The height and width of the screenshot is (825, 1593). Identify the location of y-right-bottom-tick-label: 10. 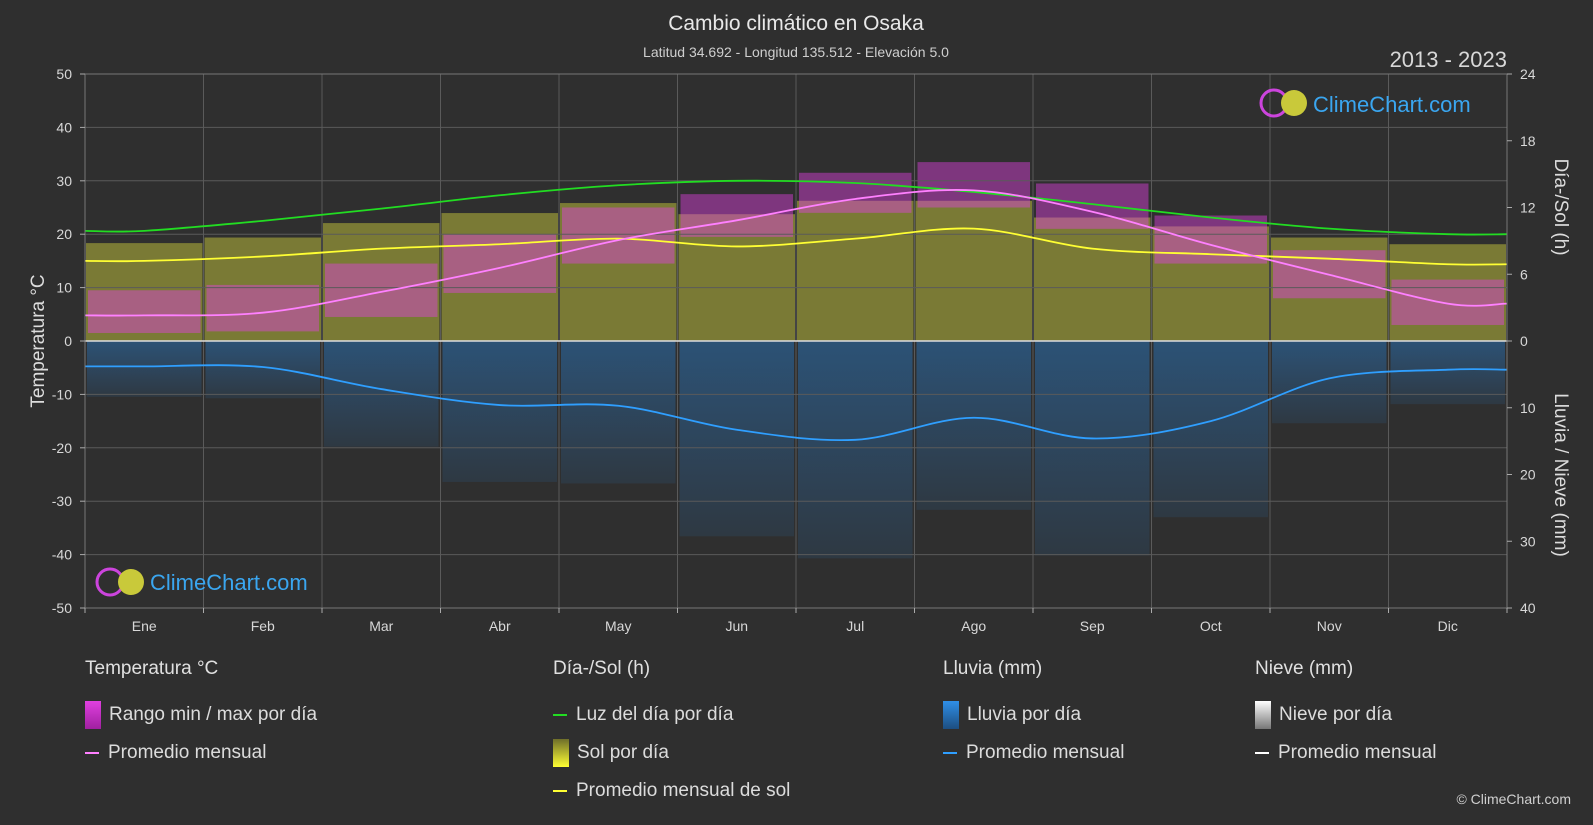
(1528, 408).